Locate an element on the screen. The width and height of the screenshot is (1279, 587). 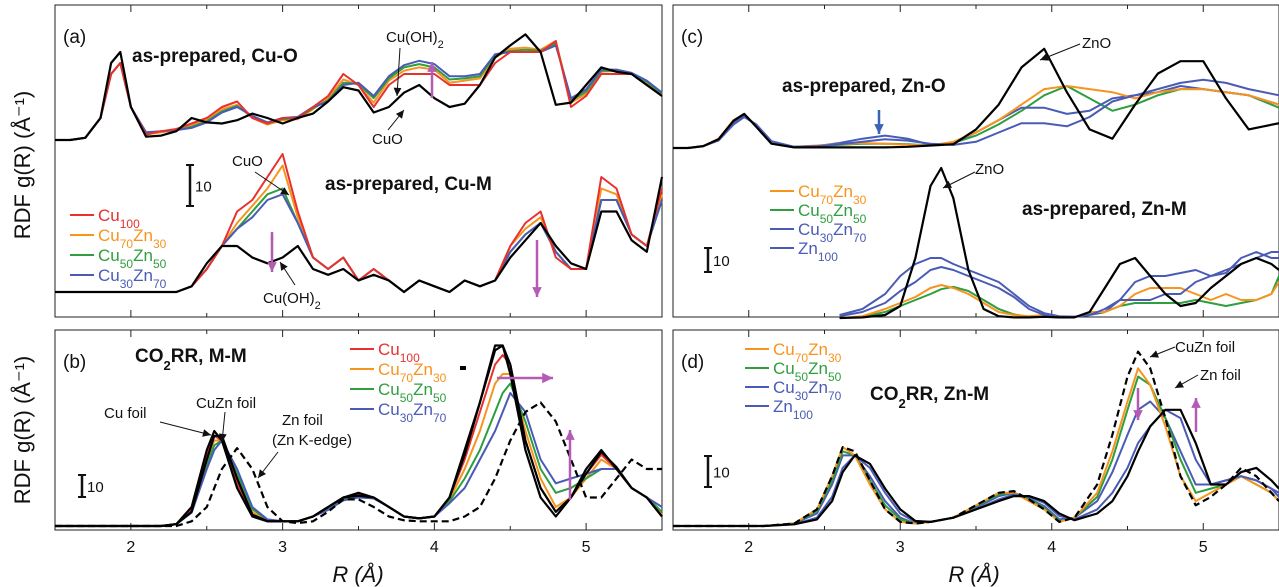
shift-arrow is located at coordinates (525, 378).